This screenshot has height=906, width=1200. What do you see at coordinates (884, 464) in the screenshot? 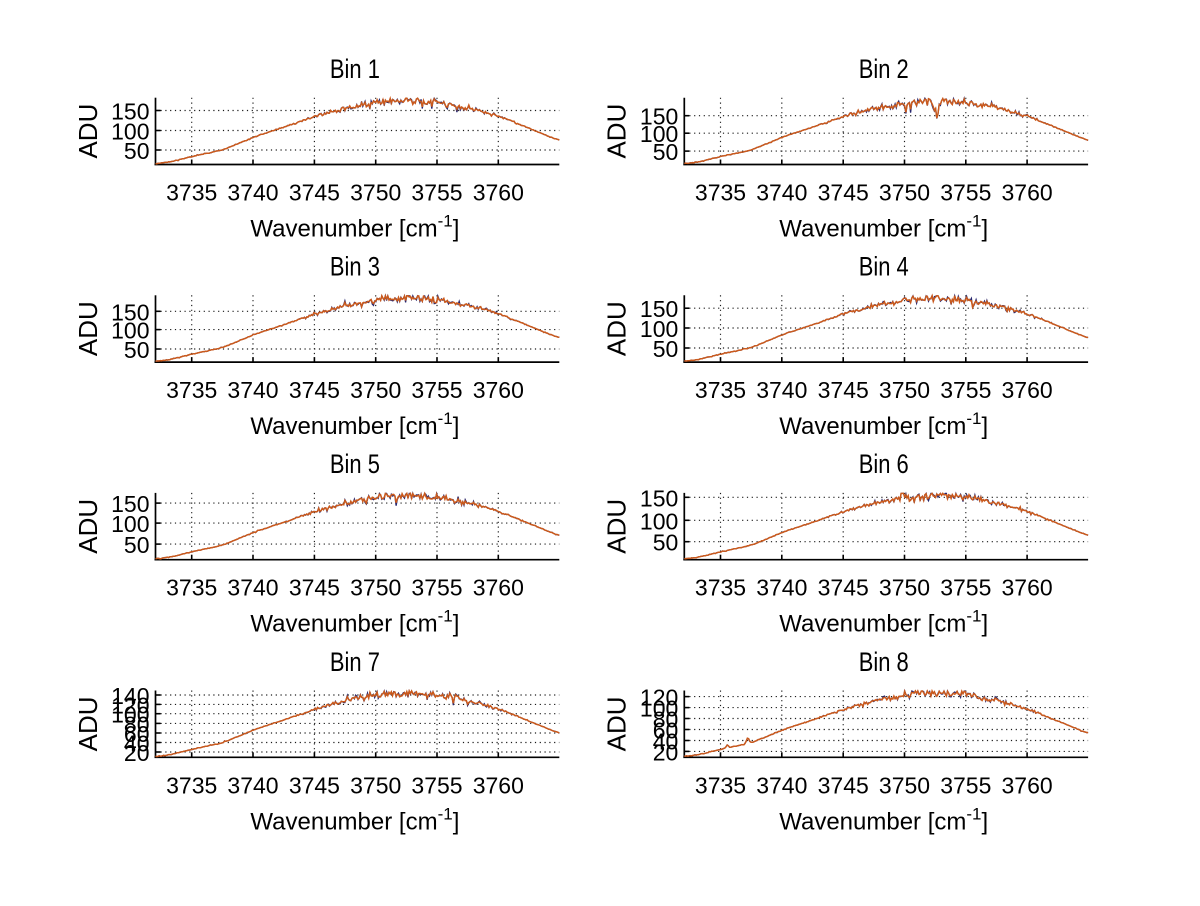
I see `svg-text: Bin 6` at bounding box center [884, 464].